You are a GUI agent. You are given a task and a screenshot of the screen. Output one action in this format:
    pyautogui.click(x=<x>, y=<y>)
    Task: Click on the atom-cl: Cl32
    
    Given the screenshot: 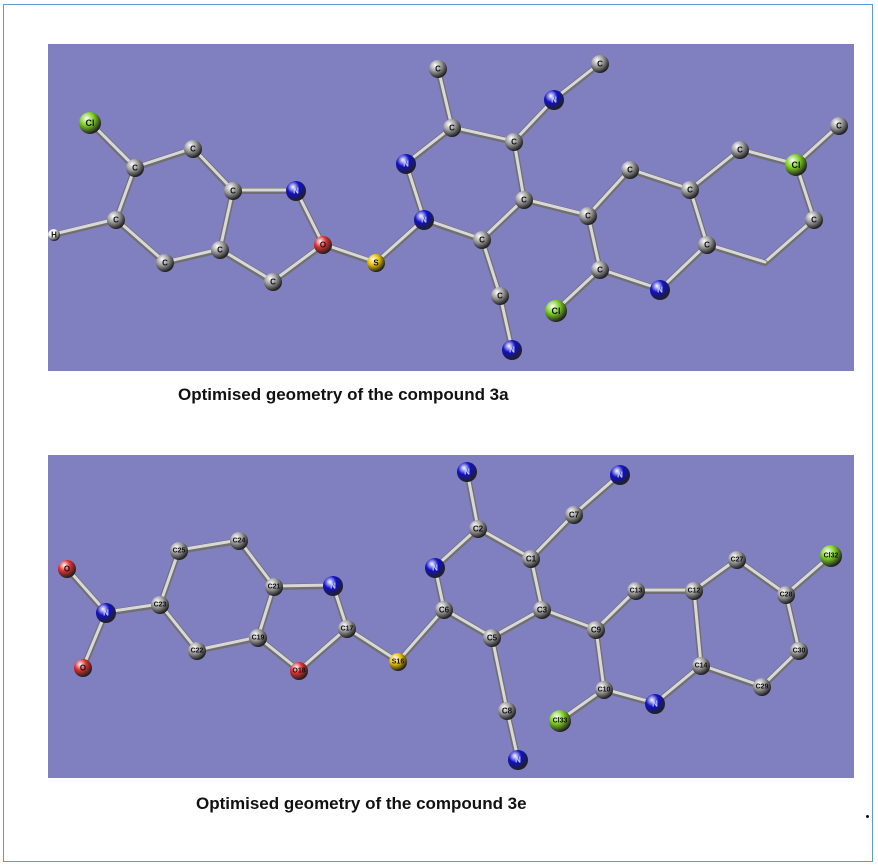 What is the action you would take?
    pyautogui.click(x=831, y=556)
    